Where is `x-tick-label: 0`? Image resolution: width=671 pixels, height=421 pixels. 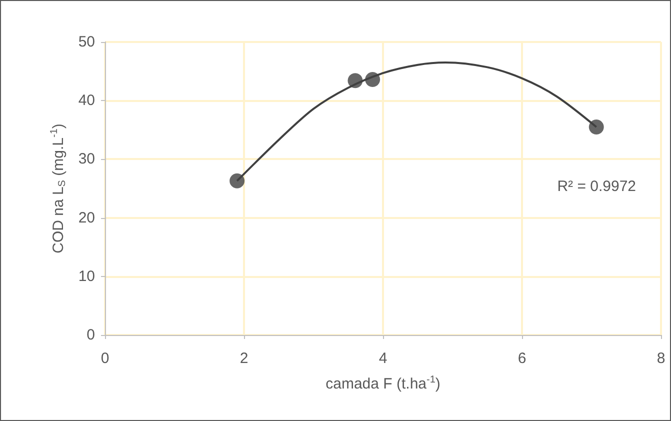
x-tick-label: 0 is located at coordinates (105, 358).